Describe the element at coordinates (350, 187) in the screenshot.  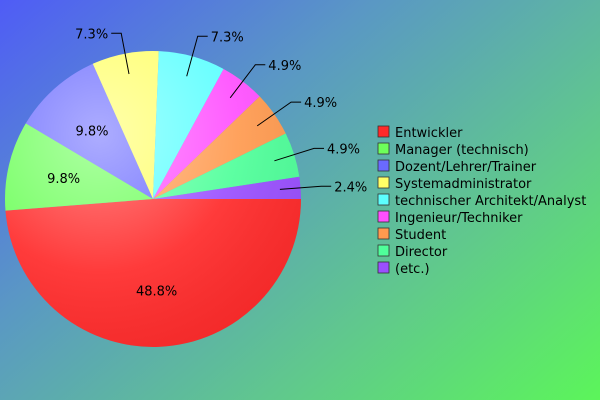
I see `slice-label-etc: 2.4%` at that location.